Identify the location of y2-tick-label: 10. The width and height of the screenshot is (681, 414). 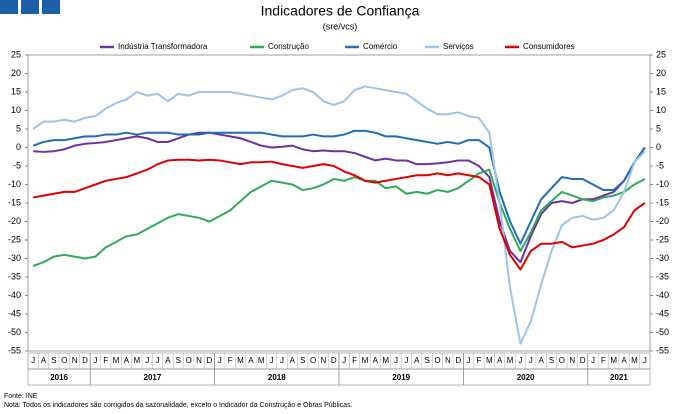
(661, 110).